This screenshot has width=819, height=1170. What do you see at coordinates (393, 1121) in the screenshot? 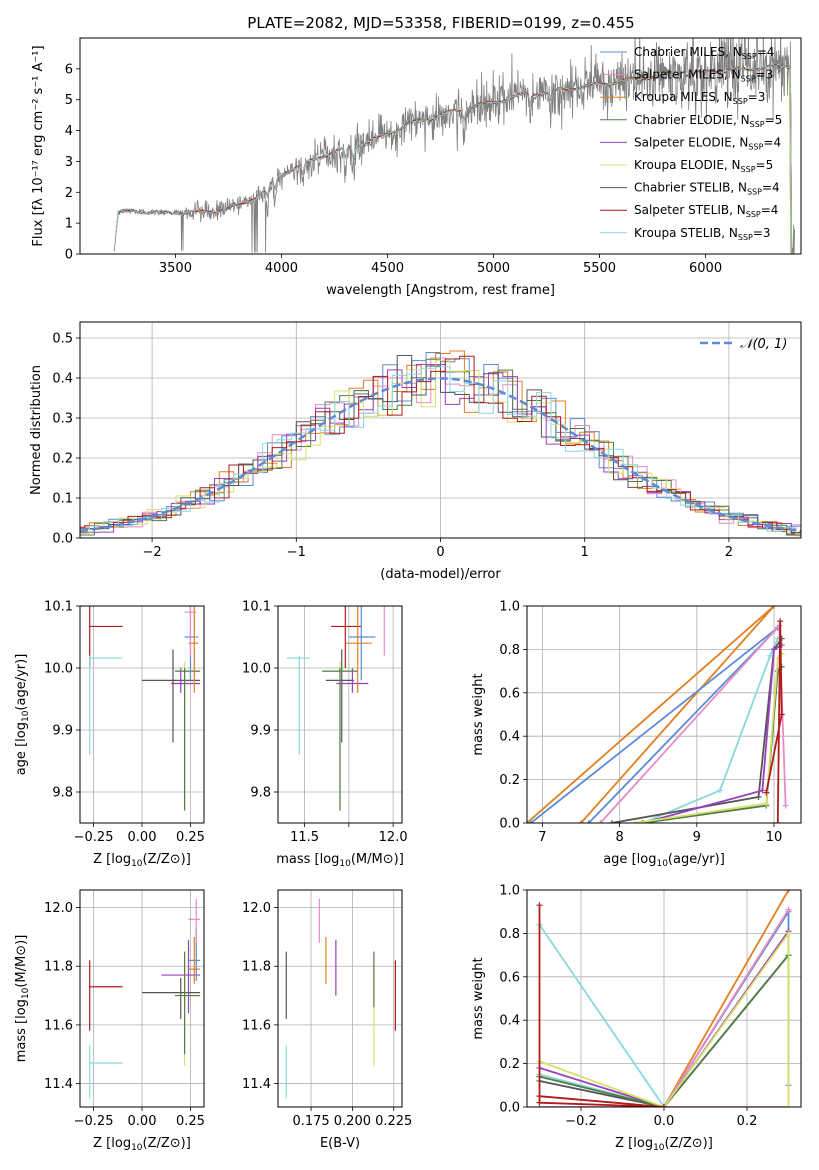
I see `x-tick-label: 0.225` at bounding box center [393, 1121].